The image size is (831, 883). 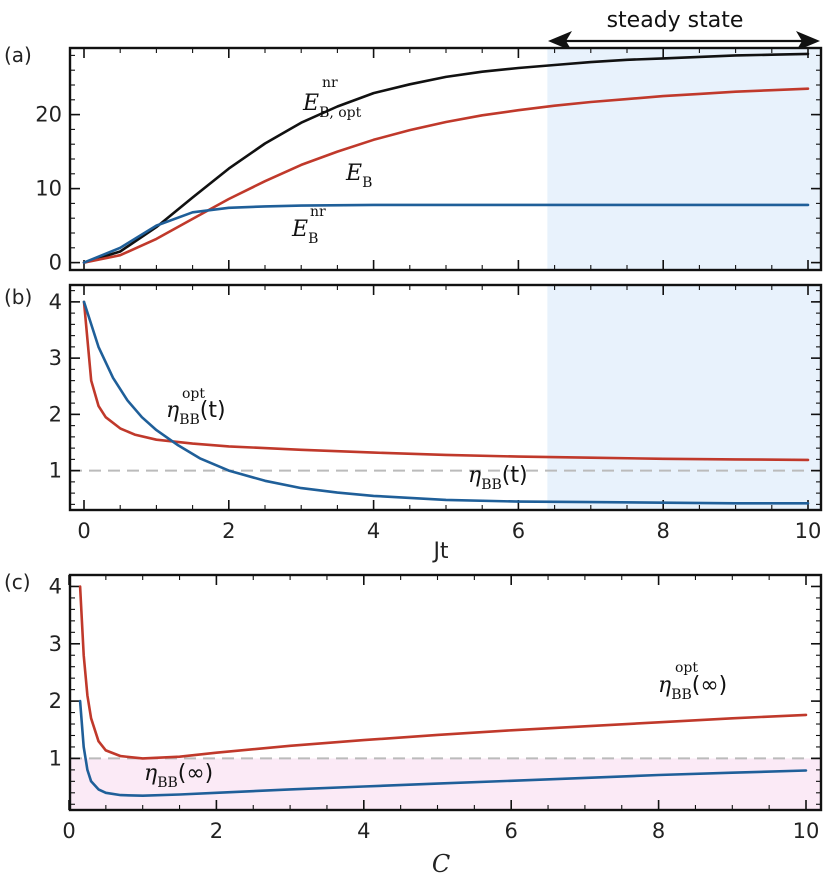 I want to click on y-tick-label: 20, so click(x=48, y=115).